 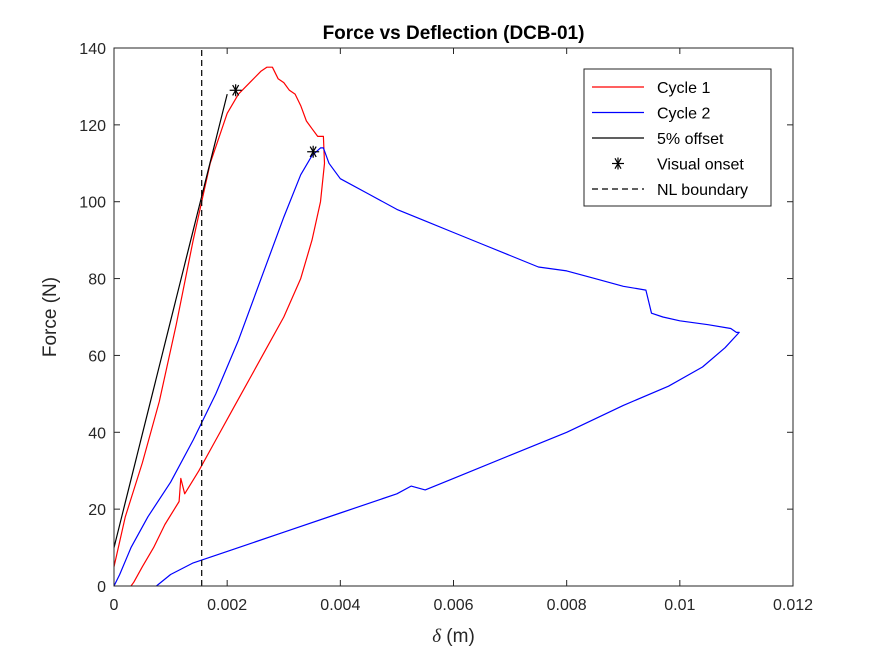 I want to click on x-axis-symbol: δ, so click(x=437, y=636).